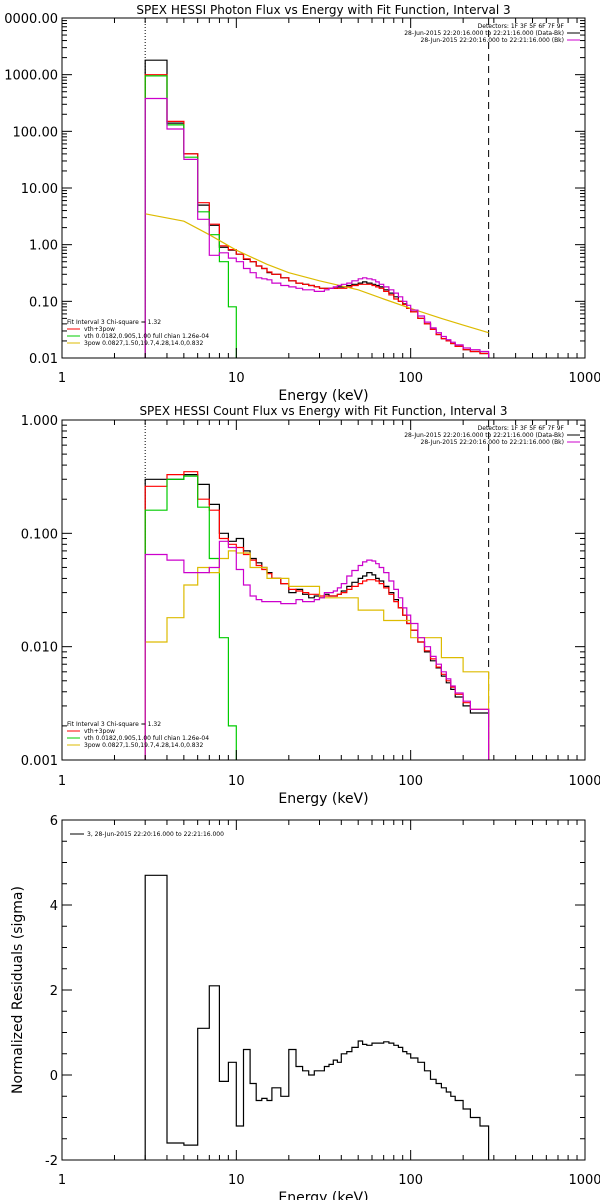  What do you see at coordinates (31, 76) in the screenshot?
I see `y-tick-label: 1000.00` at bounding box center [31, 76].